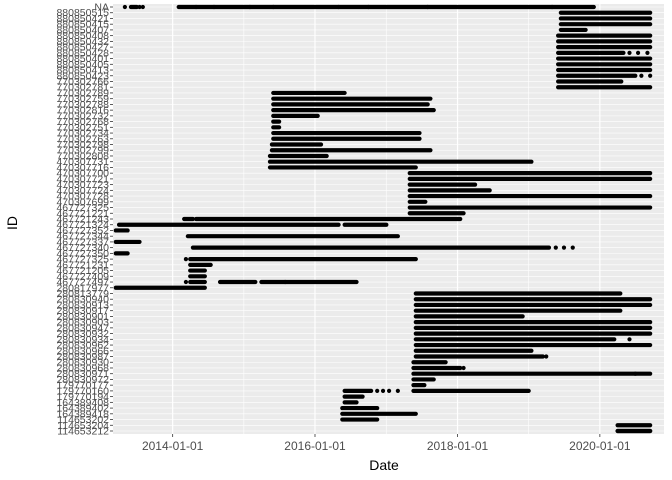 Image resolution: width=672 pixels, height=480 pixels. Describe the element at coordinates (82, 162) in the screenshot. I see `y-tick-label: 470307731` at that location.